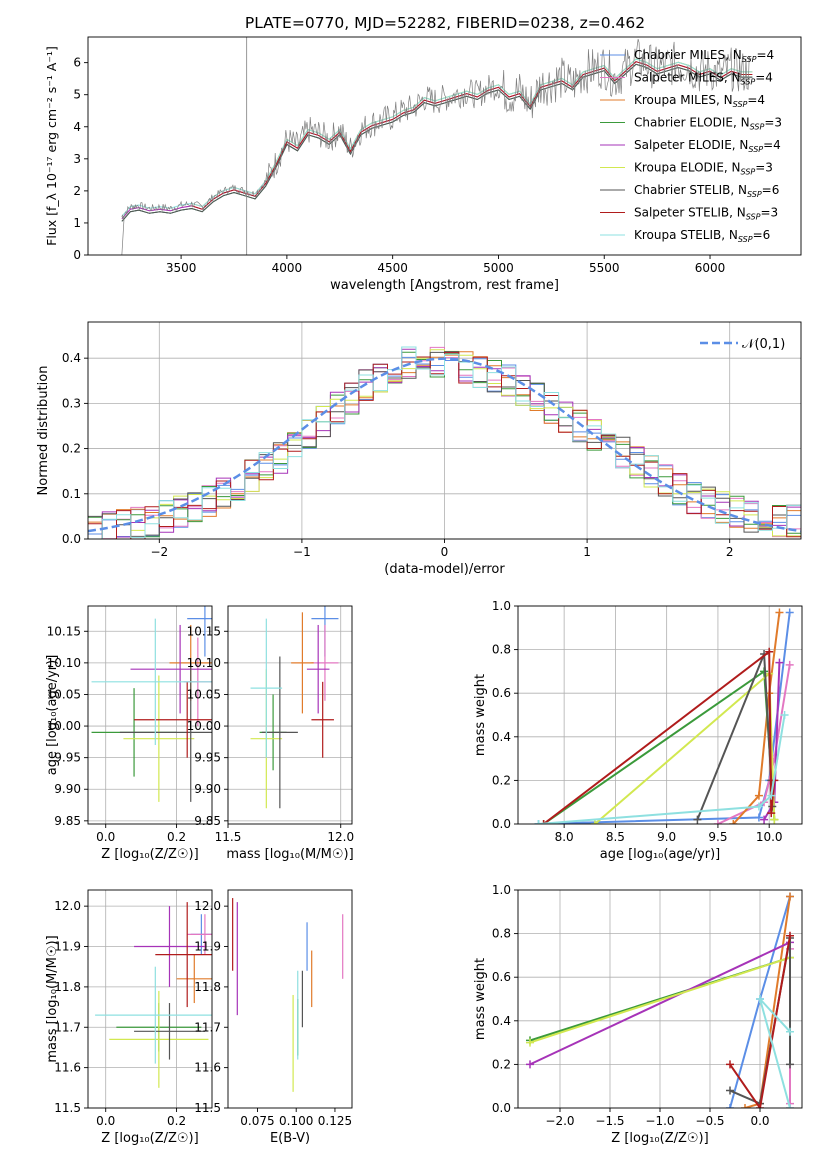  Describe the element at coordinates (704, 56) in the screenshot. I see `legend-label: Chabrier MILES, NSSP=4` at that location.